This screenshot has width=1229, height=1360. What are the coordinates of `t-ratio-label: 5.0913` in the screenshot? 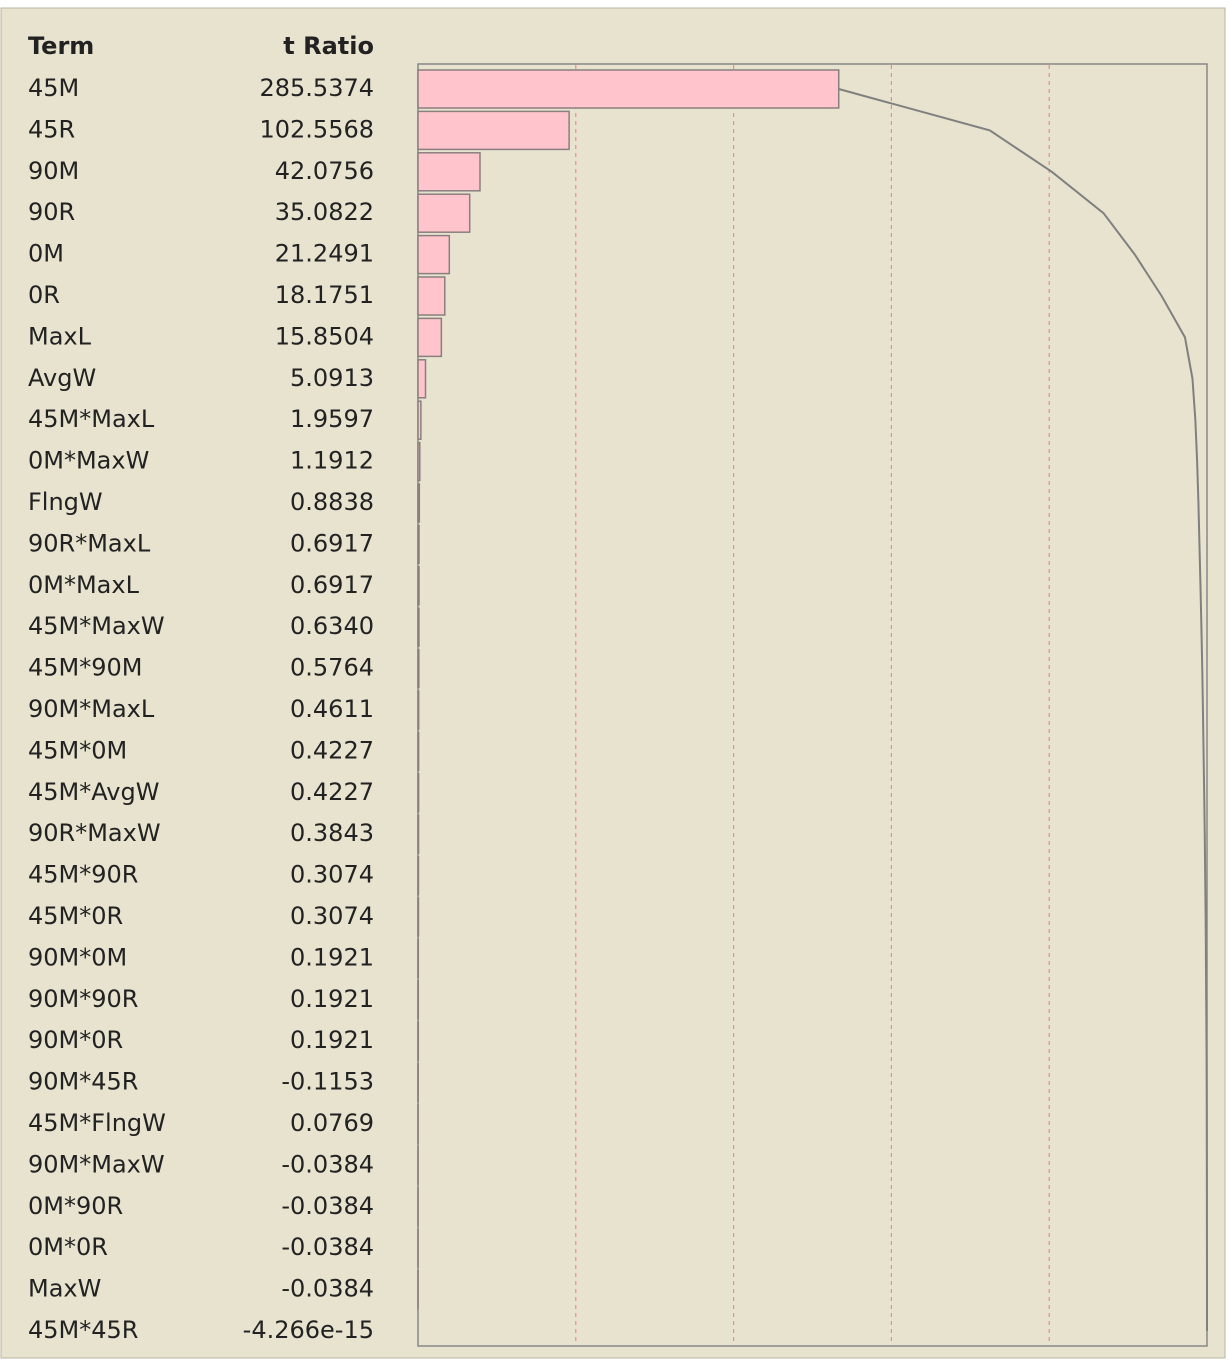 It's located at (332, 378).